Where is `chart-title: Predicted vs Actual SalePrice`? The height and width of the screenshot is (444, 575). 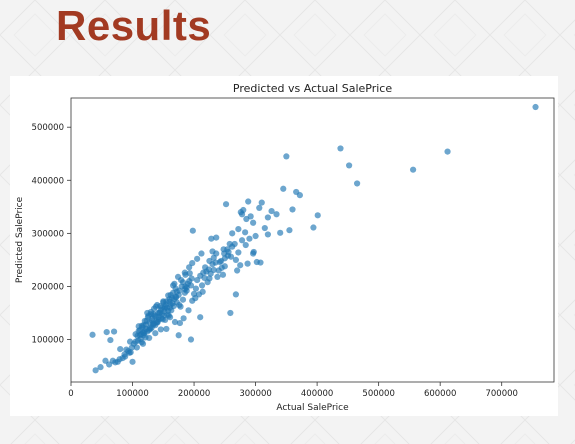
chart-title: Predicted vs Actual SalePrice is located at coordinates (312, 88).